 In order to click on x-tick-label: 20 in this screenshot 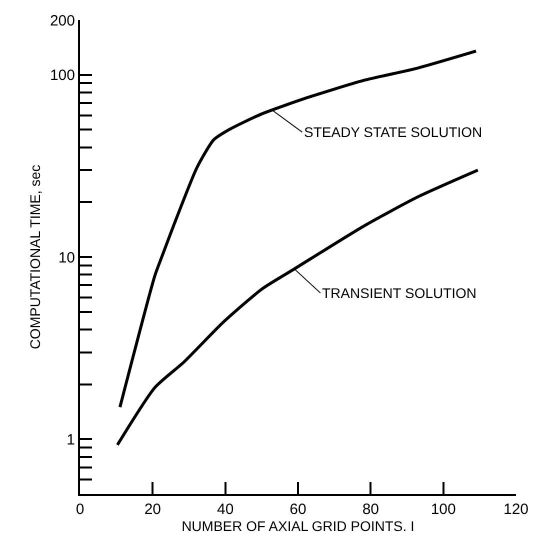, I will do `click(153, 509)`.